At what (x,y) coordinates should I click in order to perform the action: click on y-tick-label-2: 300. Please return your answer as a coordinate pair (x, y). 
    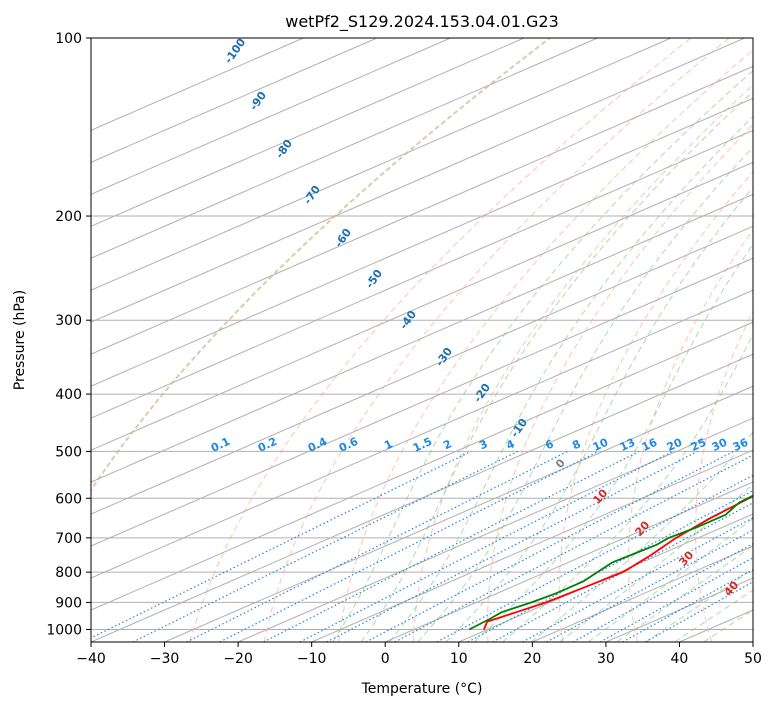
    Looking at the image, I should click on (68, 321).